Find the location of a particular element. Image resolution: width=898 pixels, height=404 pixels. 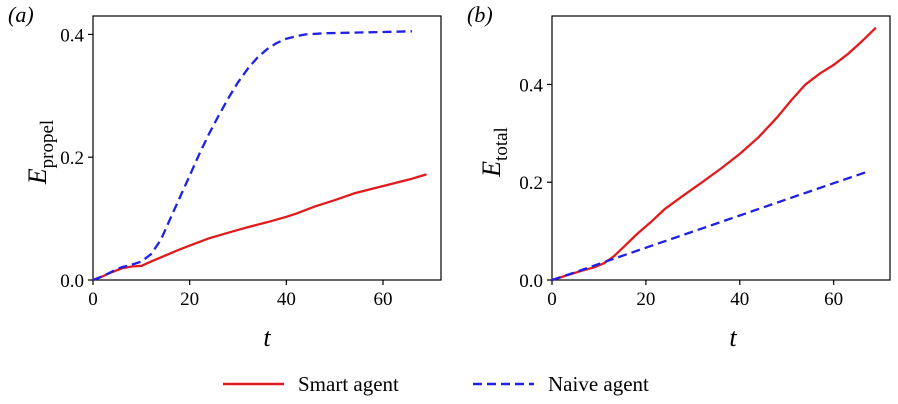

panel-a-label: (a) is located at coordinates (21, 14).